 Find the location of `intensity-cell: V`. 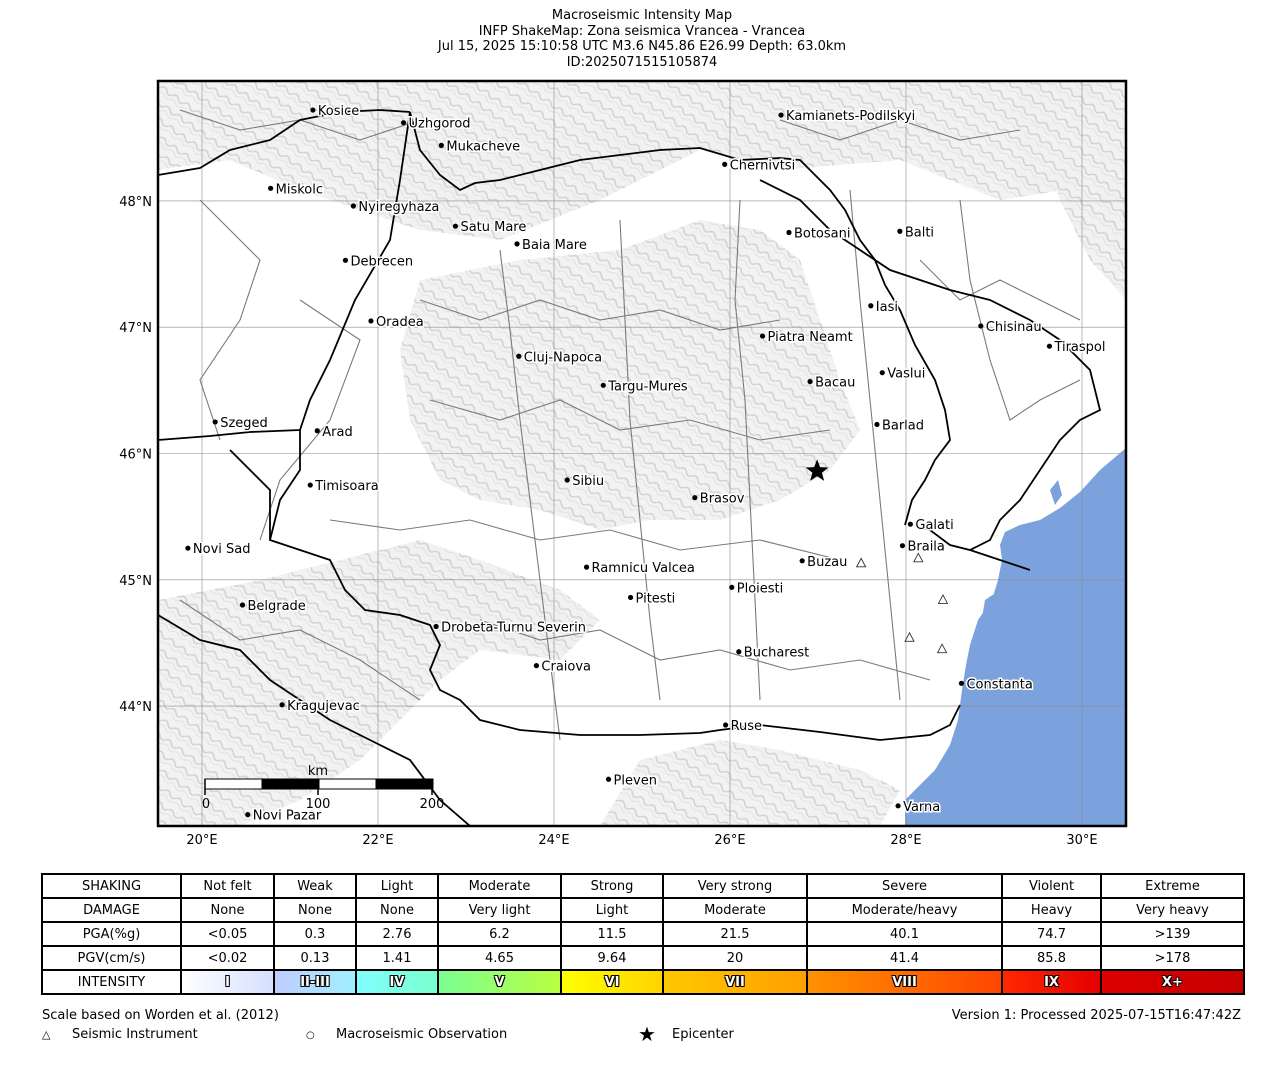

intensity-cell: V is located at coordinates (499, 982).